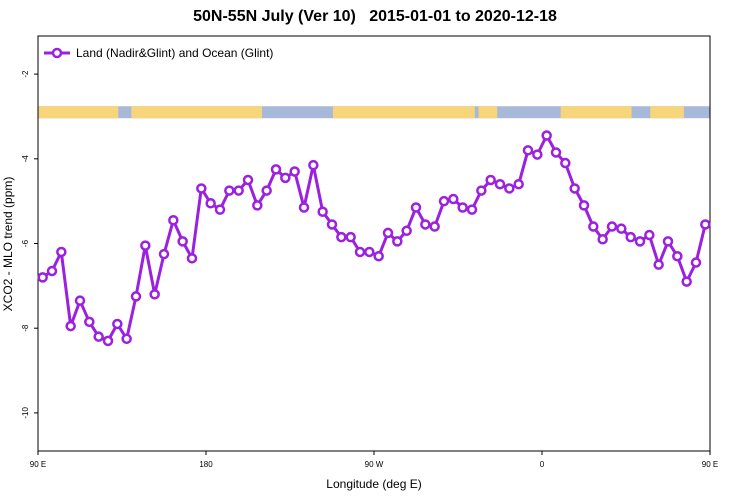  I want to click on x-axis: 90 E 180 90 W 0 90 E, so click(374, 460).